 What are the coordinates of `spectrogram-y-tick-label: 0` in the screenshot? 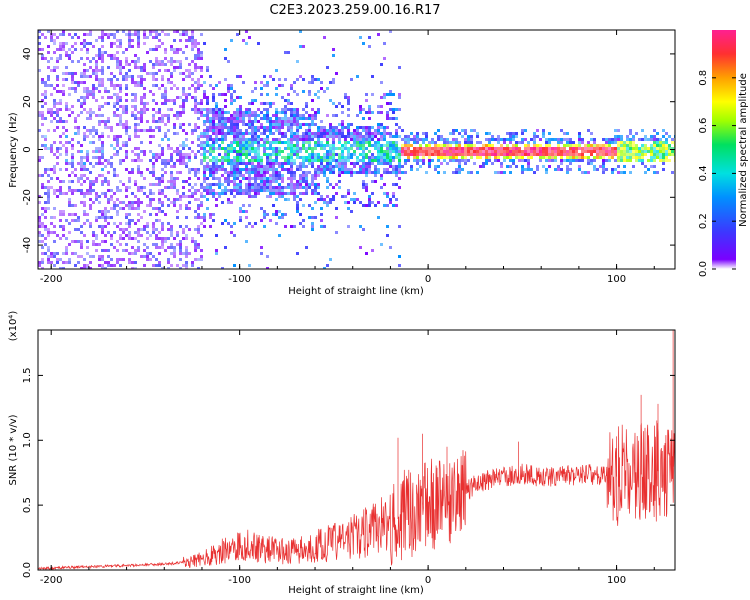 It's located at (27, 149).